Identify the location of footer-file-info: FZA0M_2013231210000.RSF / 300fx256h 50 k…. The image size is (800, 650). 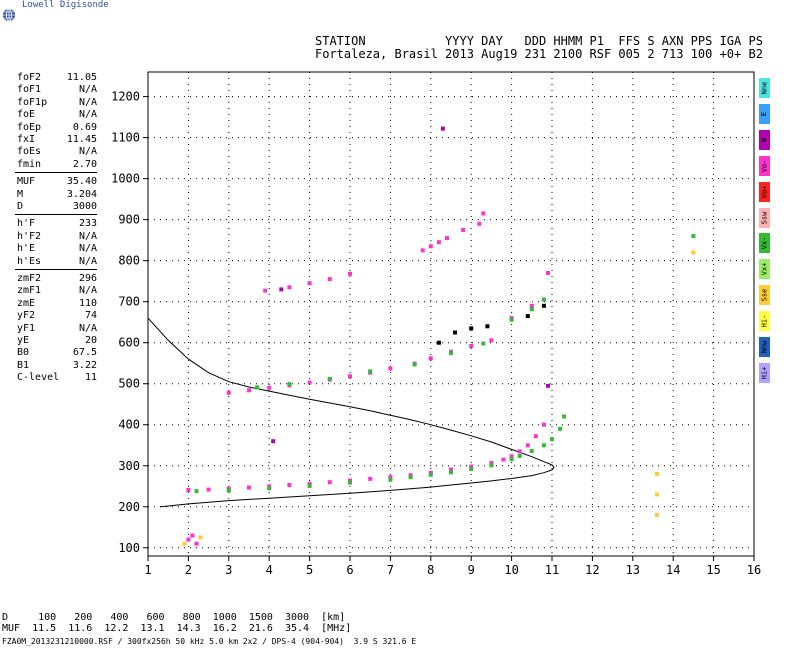
(209, 641).